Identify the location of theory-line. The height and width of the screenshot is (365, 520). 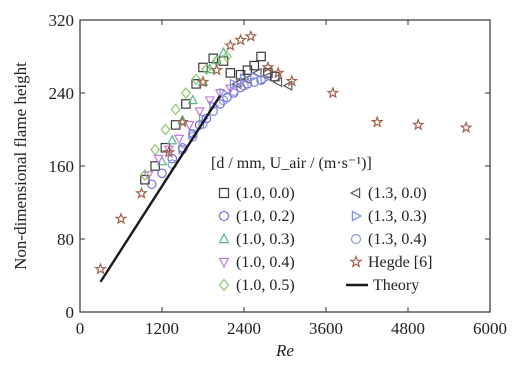
(161, 189).